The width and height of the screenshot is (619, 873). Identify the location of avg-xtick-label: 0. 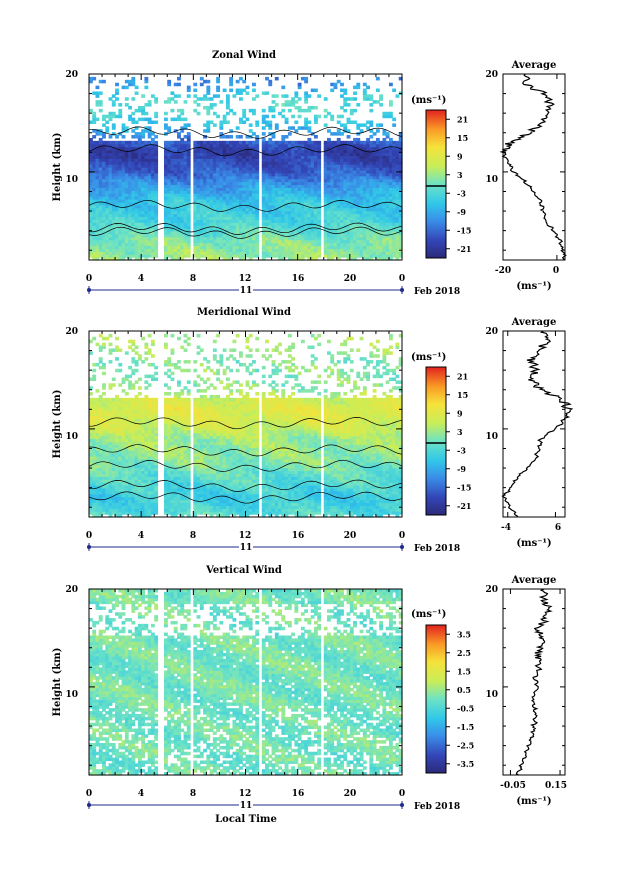
(556, 271).